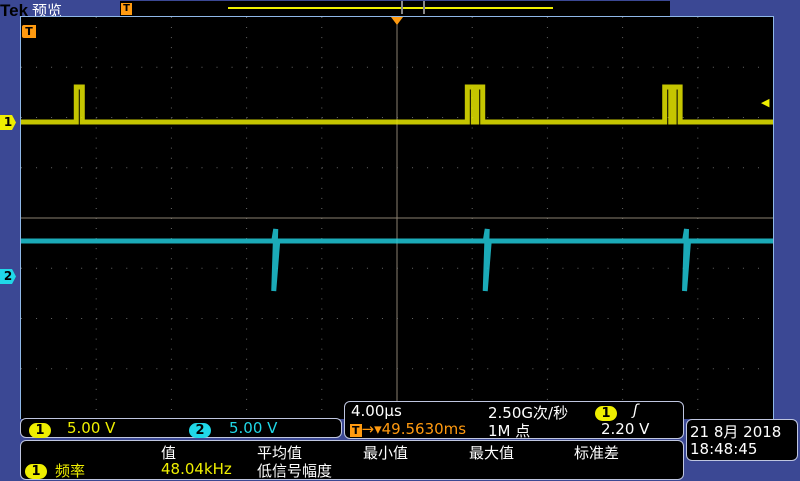 The width and height of the screenshot is (800, 481). I want to click on brand-label: Tek 预览, so click(31, 10).